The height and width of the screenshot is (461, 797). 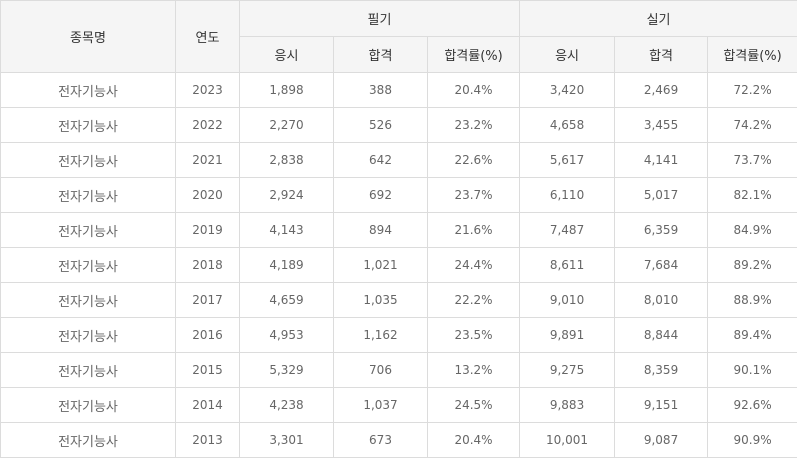 I want to click on cell-practical-passed: 8,844, so click(x=661, y=335).